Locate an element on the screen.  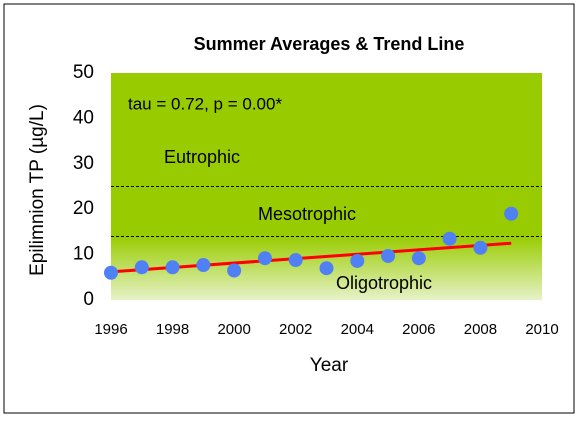
x-tick-label: 2002 is located at coordinates (295, 329).